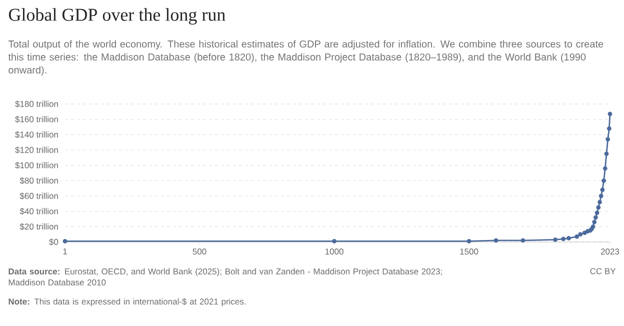 Image resolution: width=624 pixels, height=326 pixels. Describe the element at coordinates (36, 150) in the screenshot. I see `y-tick-label: $120 trillion` at that location.